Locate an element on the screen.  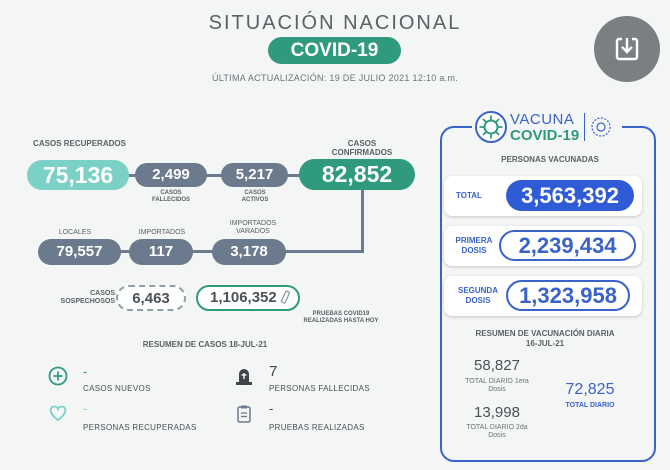
logo-divider is located at coordinates (584, 127).